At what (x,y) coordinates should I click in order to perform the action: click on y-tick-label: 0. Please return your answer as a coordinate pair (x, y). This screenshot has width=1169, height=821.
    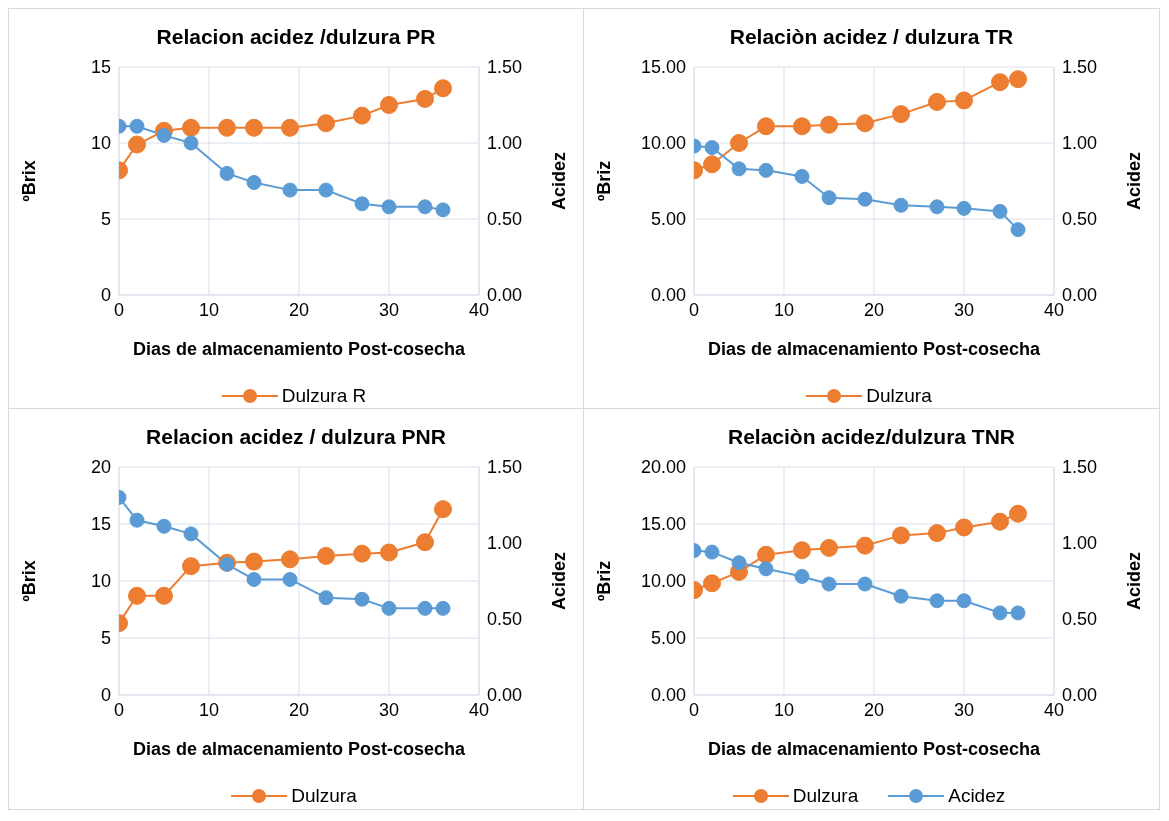
    Looking at the image, I should click on (105, 295).